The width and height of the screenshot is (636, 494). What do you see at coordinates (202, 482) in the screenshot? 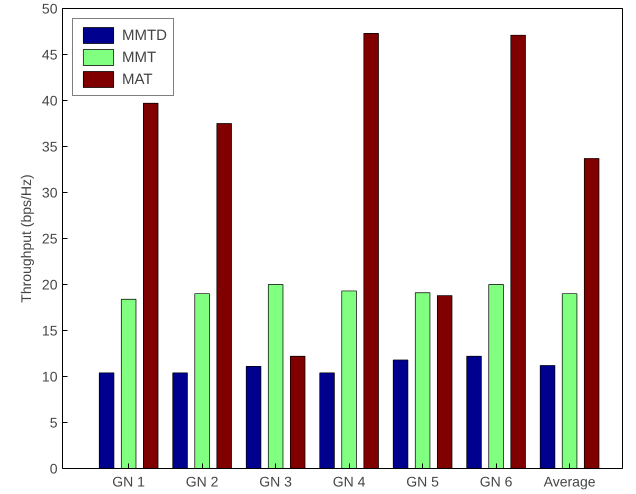
I see `x-tick-label: GN 2` at bounding box center [202, 482].